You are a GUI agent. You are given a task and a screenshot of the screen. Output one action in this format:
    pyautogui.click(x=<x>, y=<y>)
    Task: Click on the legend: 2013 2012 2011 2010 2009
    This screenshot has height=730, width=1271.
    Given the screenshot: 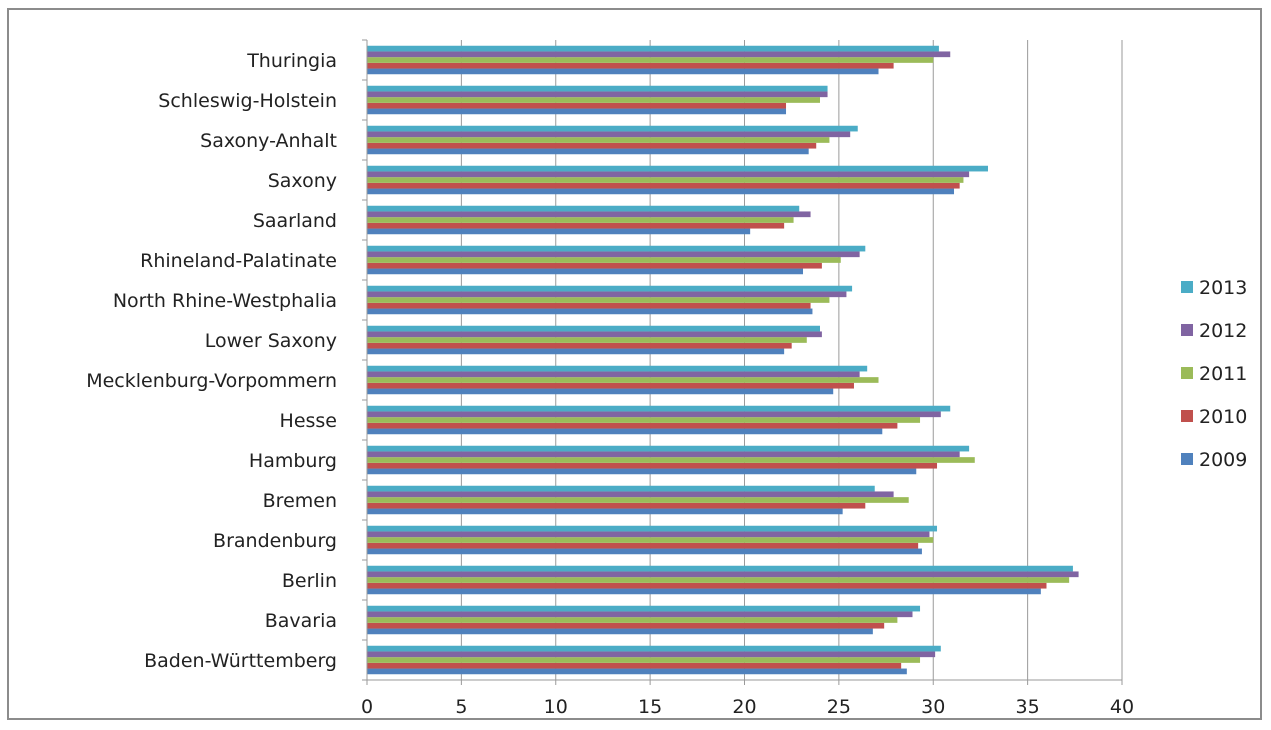 What is the action you would take?
    pyautogui.click(x=1214, y=374)
    